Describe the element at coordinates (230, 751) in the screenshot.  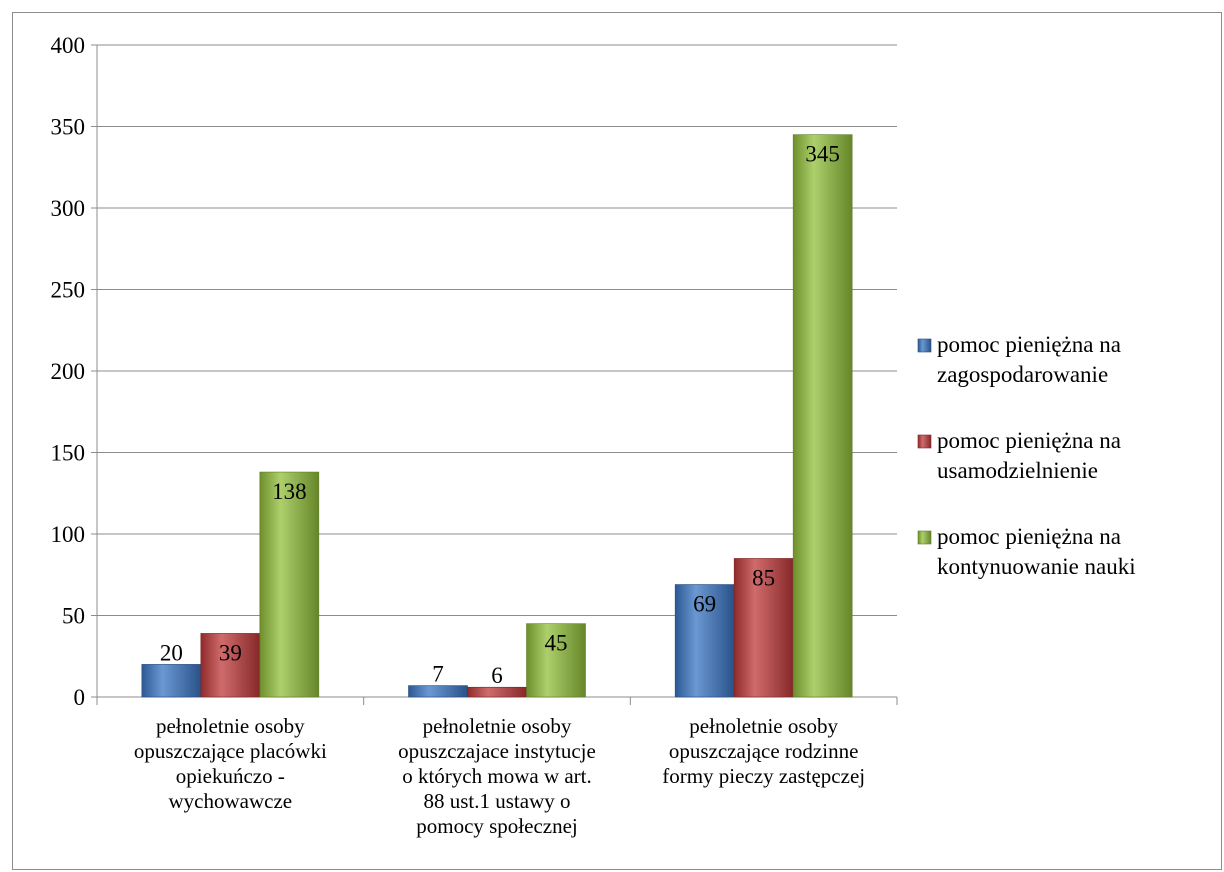
I see `x-category-label-line: opuszczające placówki` at that location.